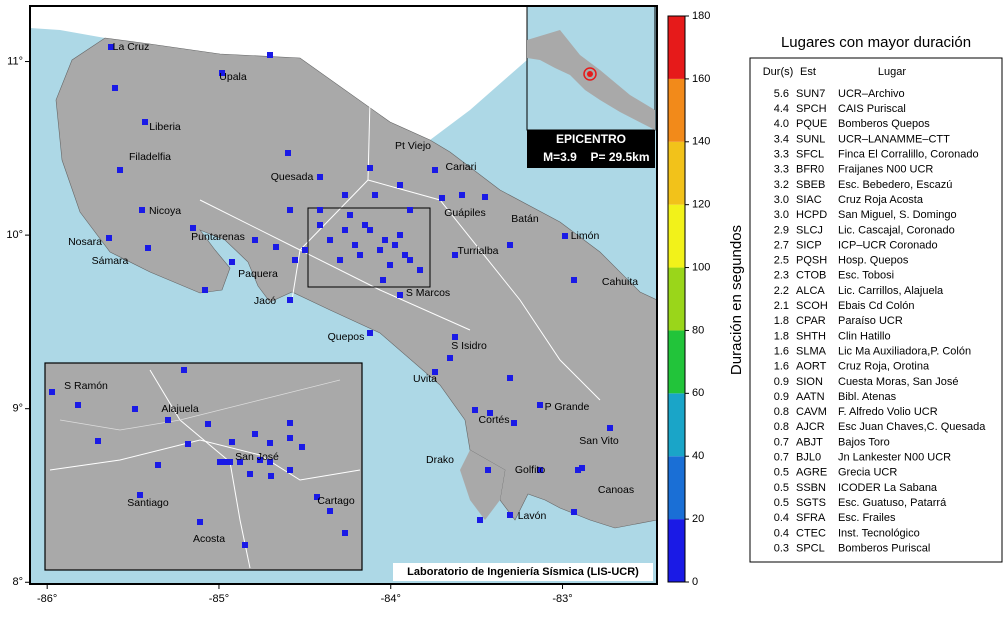  Describe the element at coordinates (781, 382) in the screenshot. I see `duration: 0.9` at that location.